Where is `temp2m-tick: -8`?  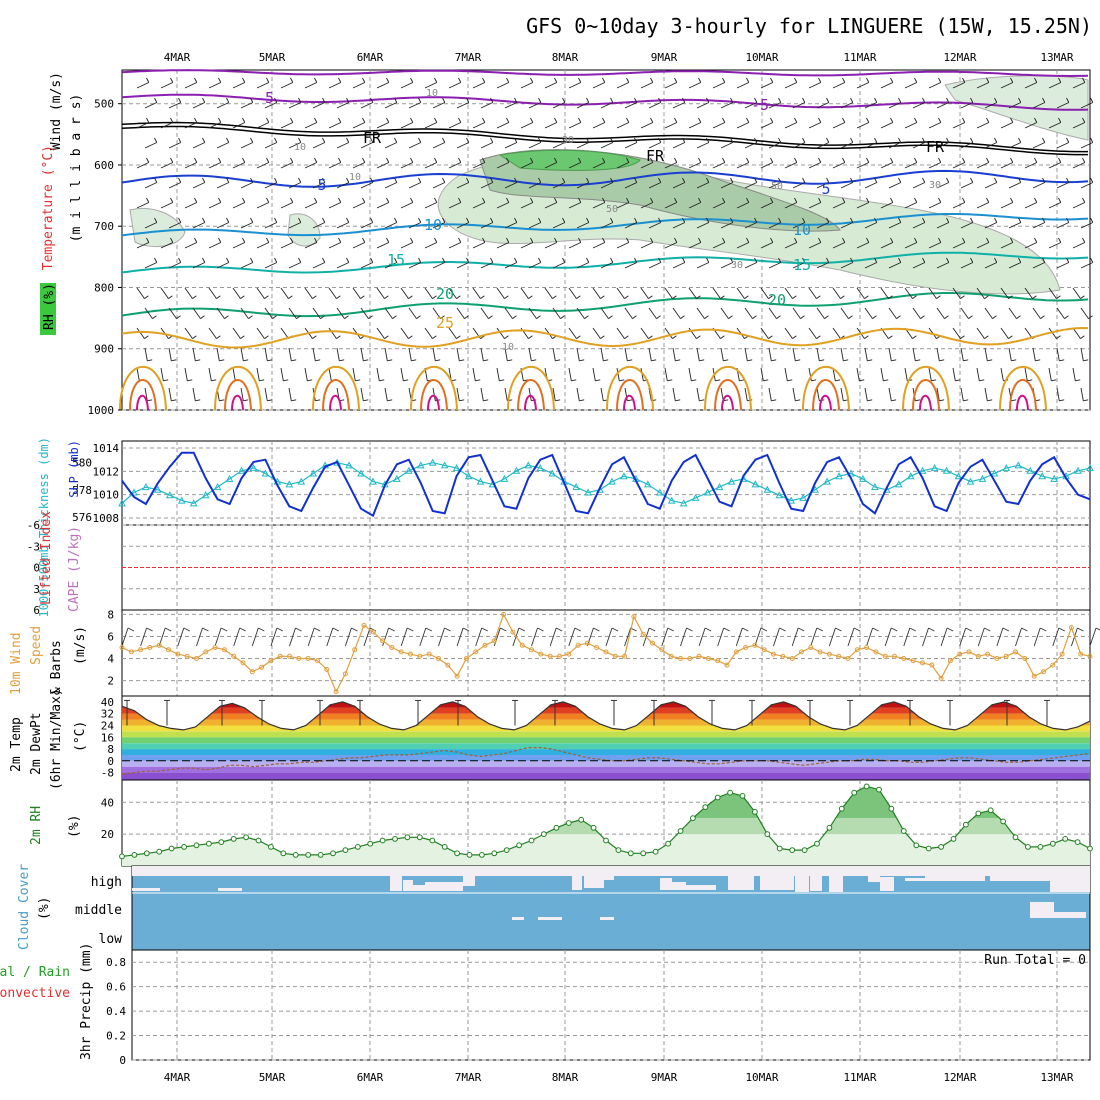
temp2m-tick: -8 is located at coordinates (107, 773).